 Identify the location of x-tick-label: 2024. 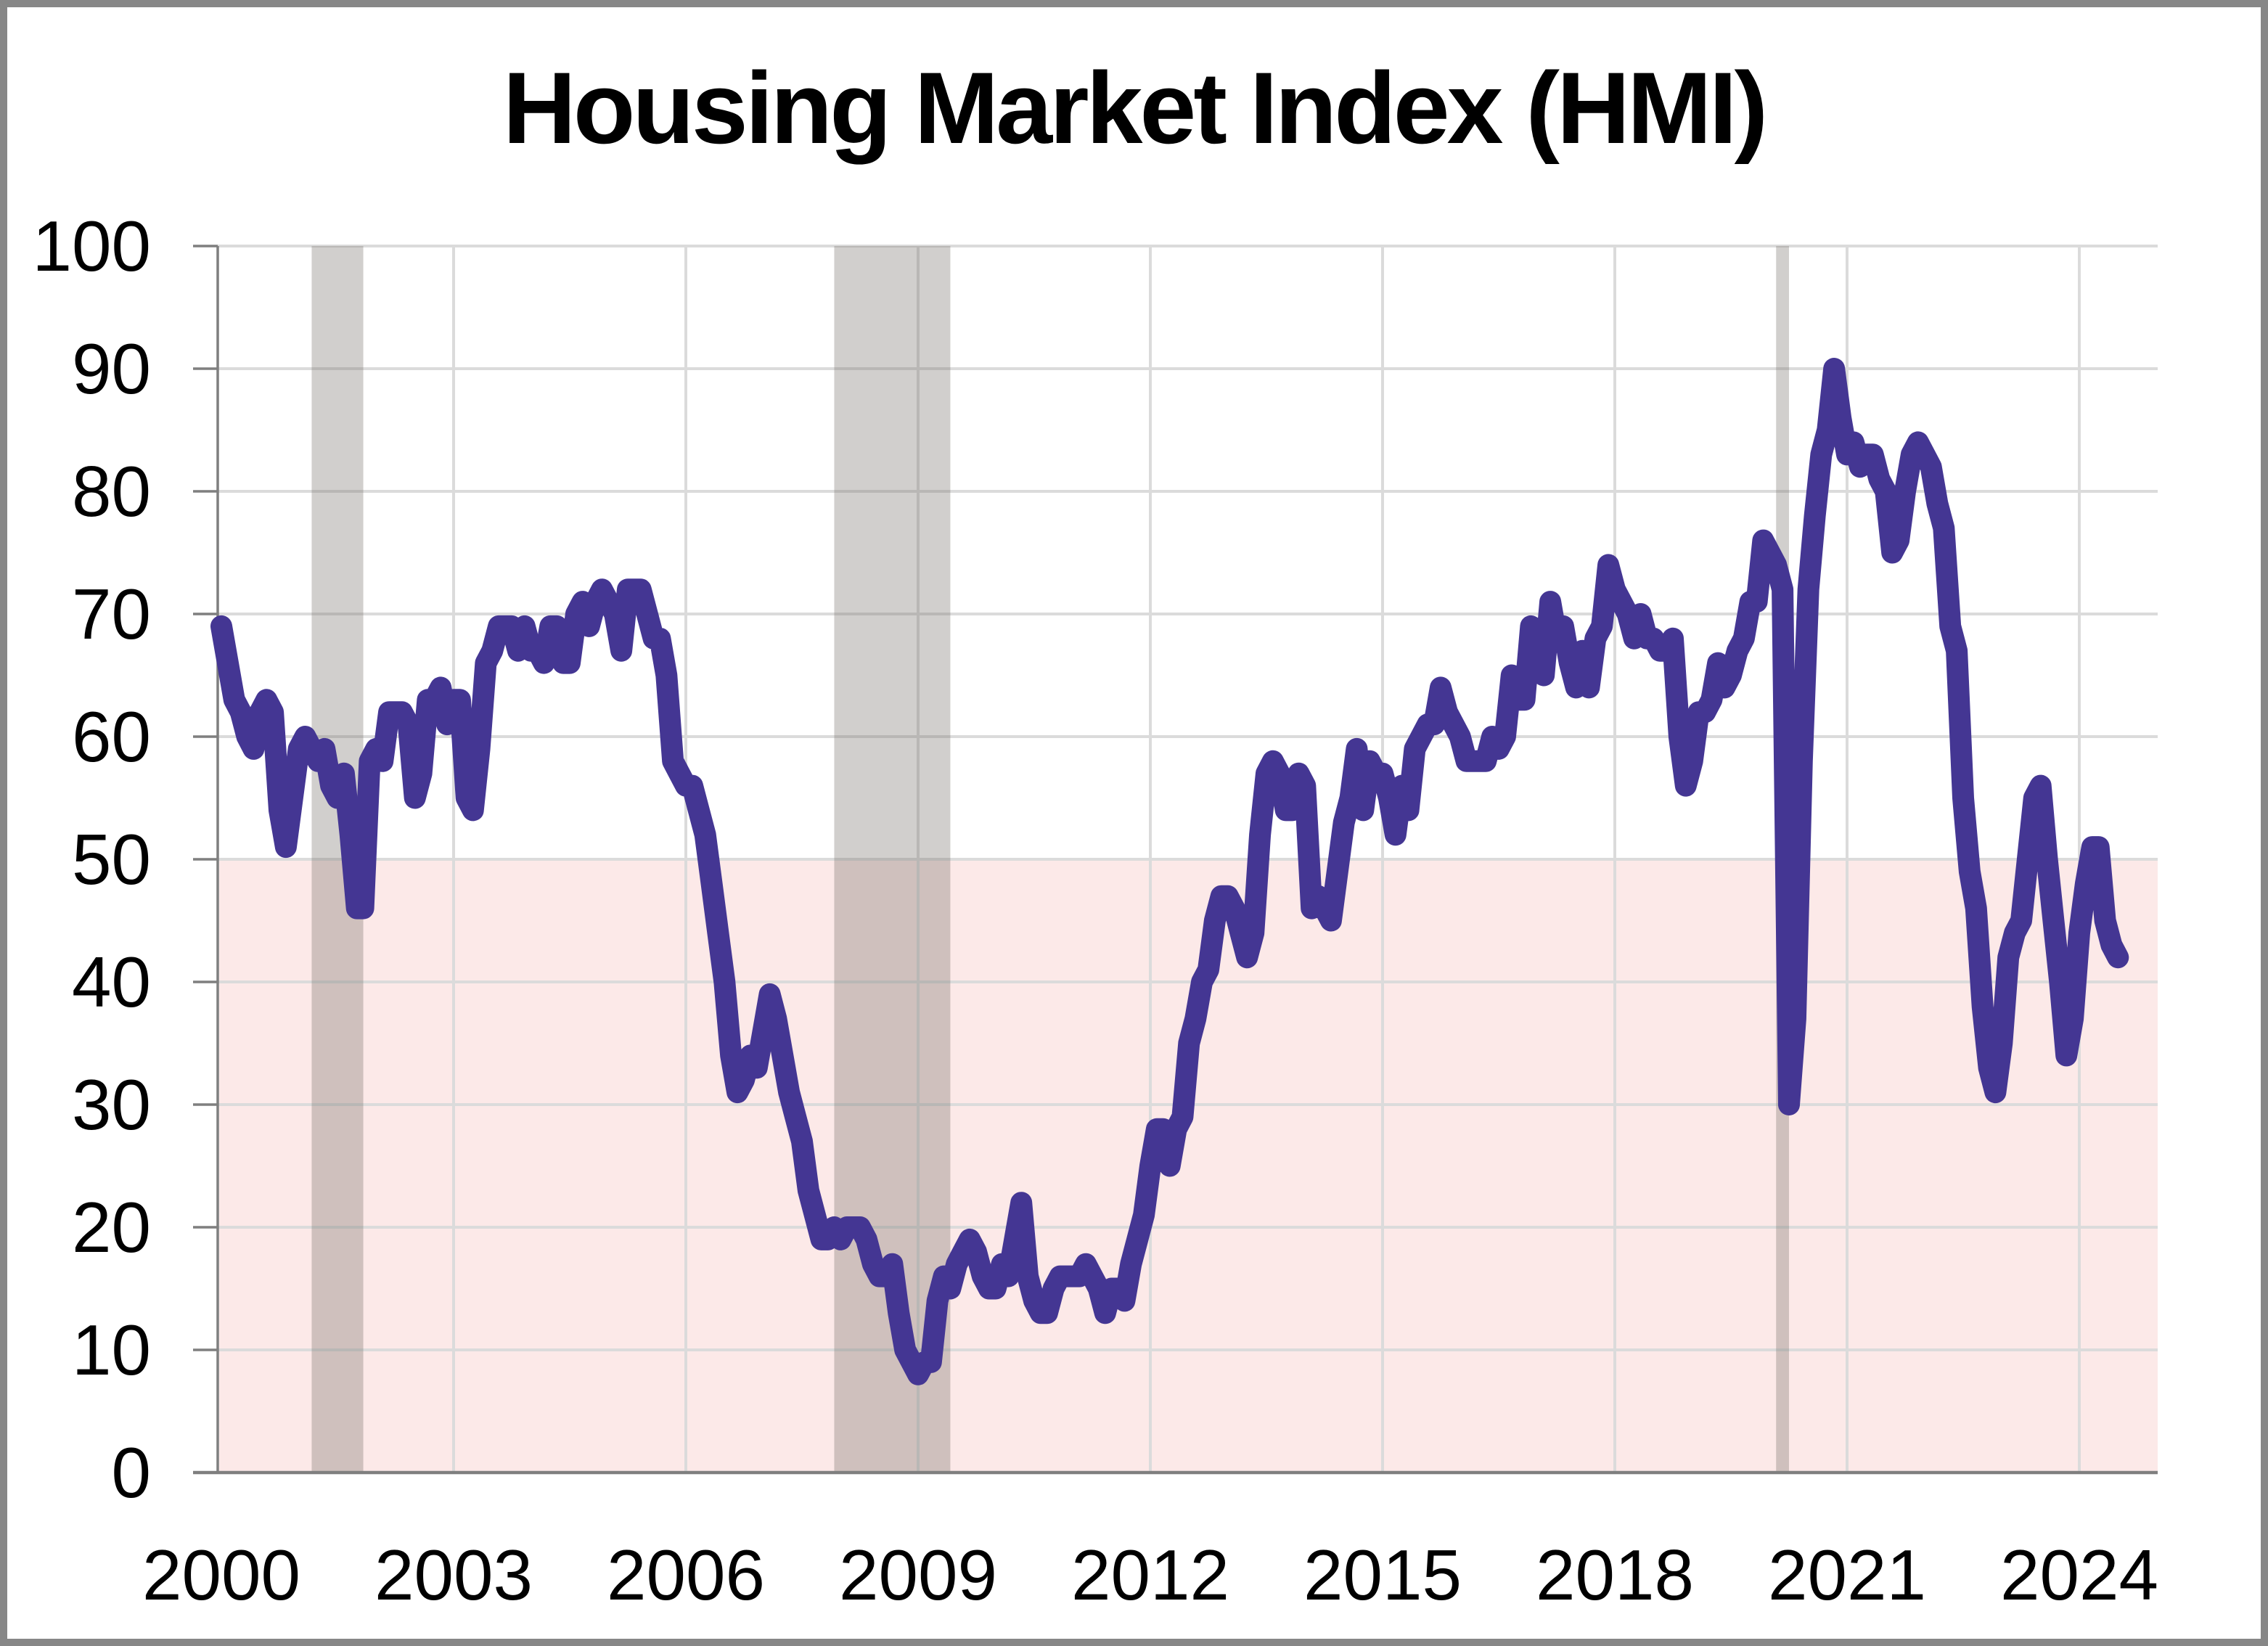
(2079, 1575).